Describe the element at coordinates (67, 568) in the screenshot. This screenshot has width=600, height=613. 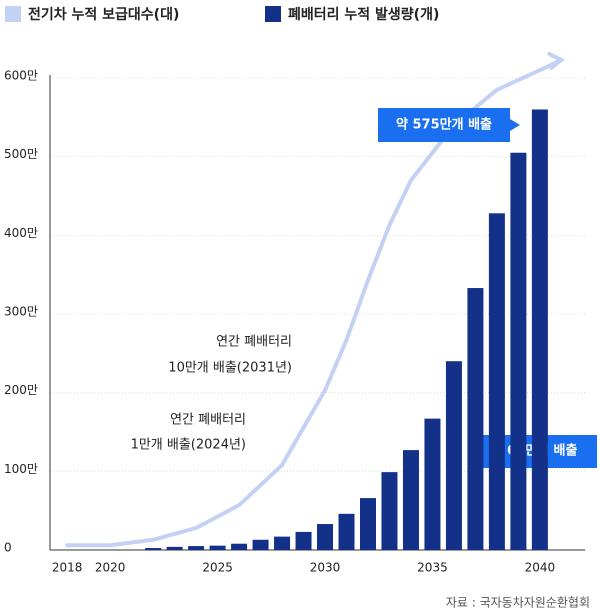
I see `x-tick-label: 2018` at that location.